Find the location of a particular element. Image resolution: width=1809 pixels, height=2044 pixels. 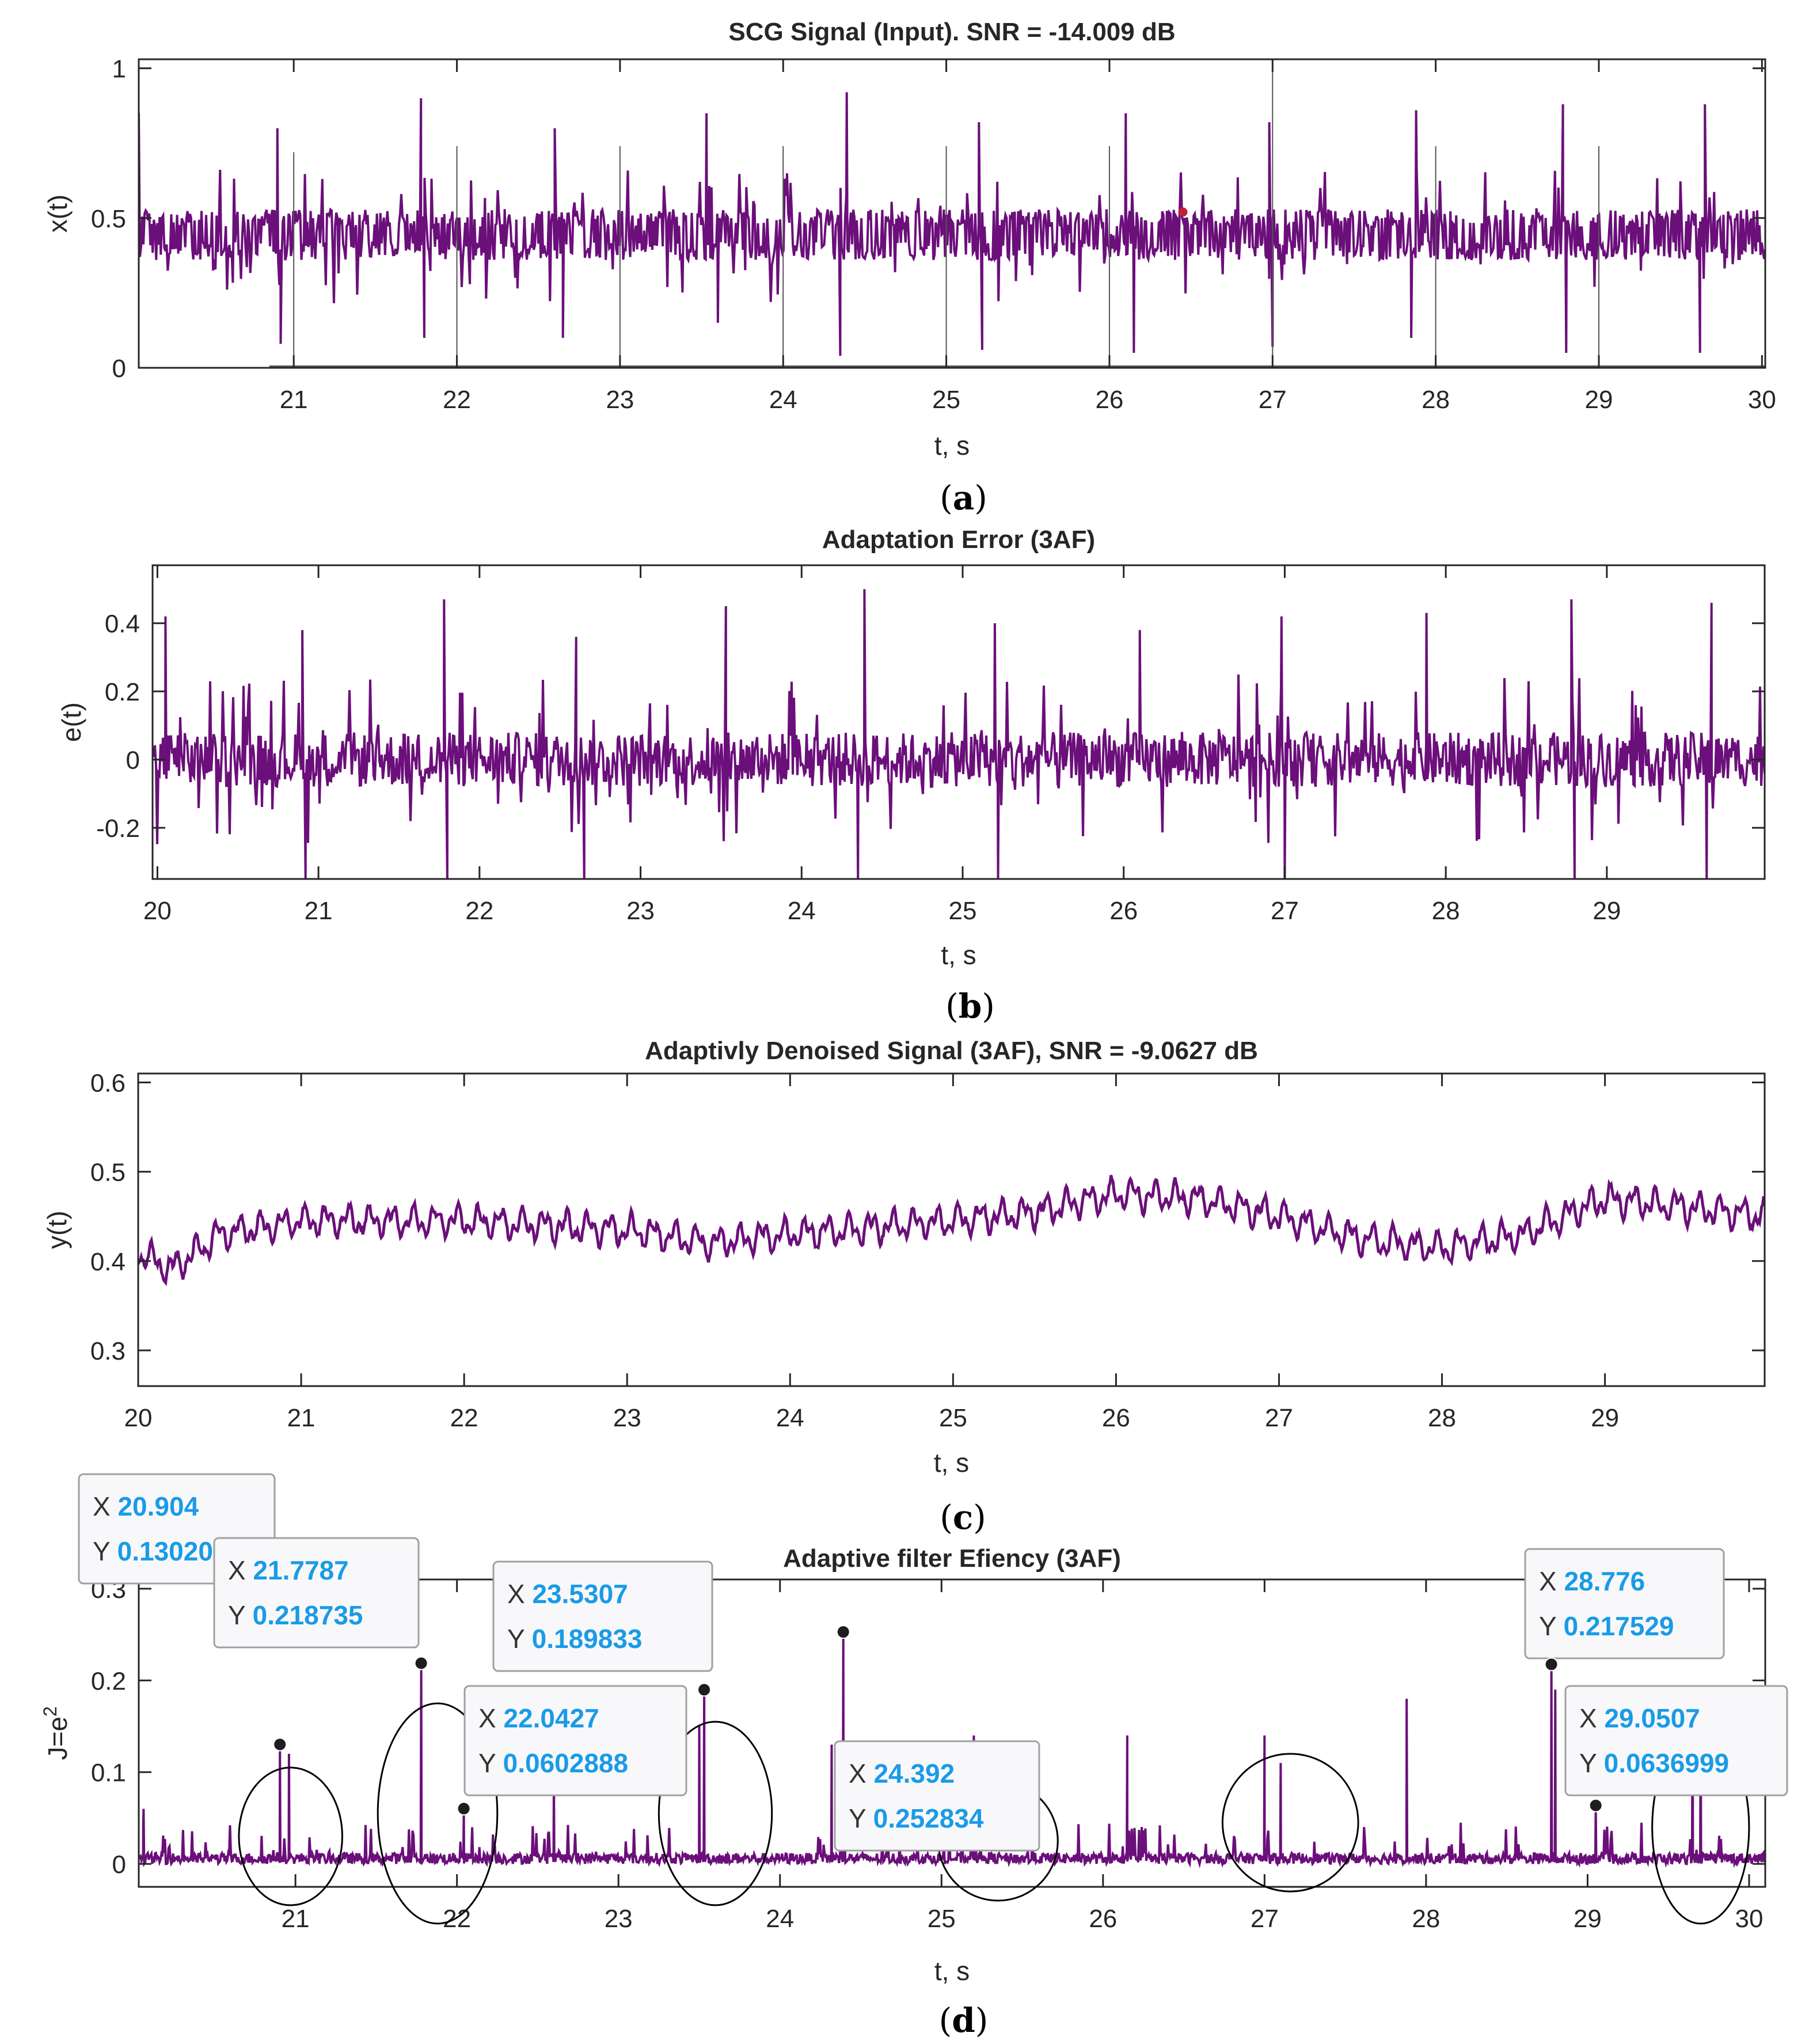

chart-title: Adaptive filter Efiency (3AF) is located at coordinates (952, 1558).